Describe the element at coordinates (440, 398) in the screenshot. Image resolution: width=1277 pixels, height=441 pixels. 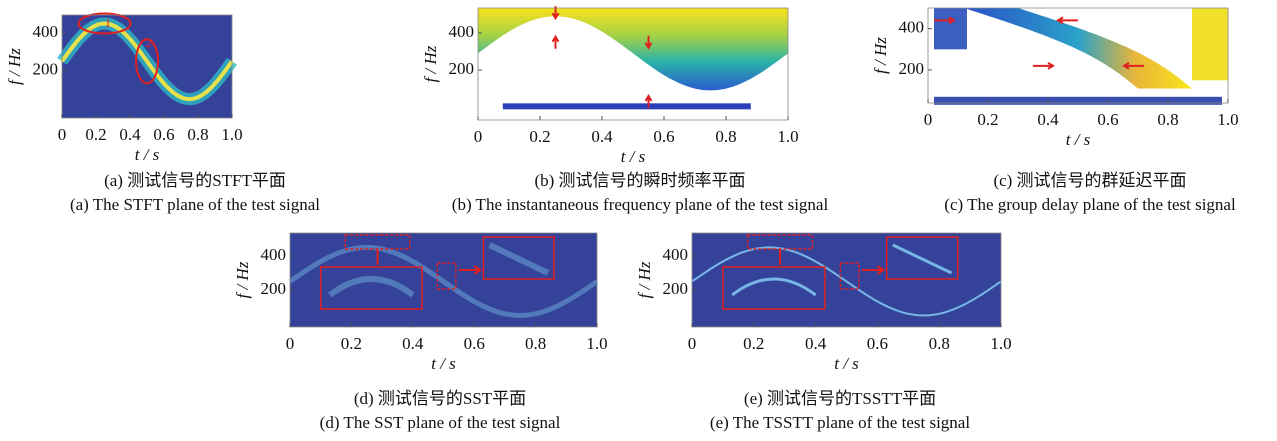
I see `caption-cn: (d) 测试信号的SST平面` at that location.